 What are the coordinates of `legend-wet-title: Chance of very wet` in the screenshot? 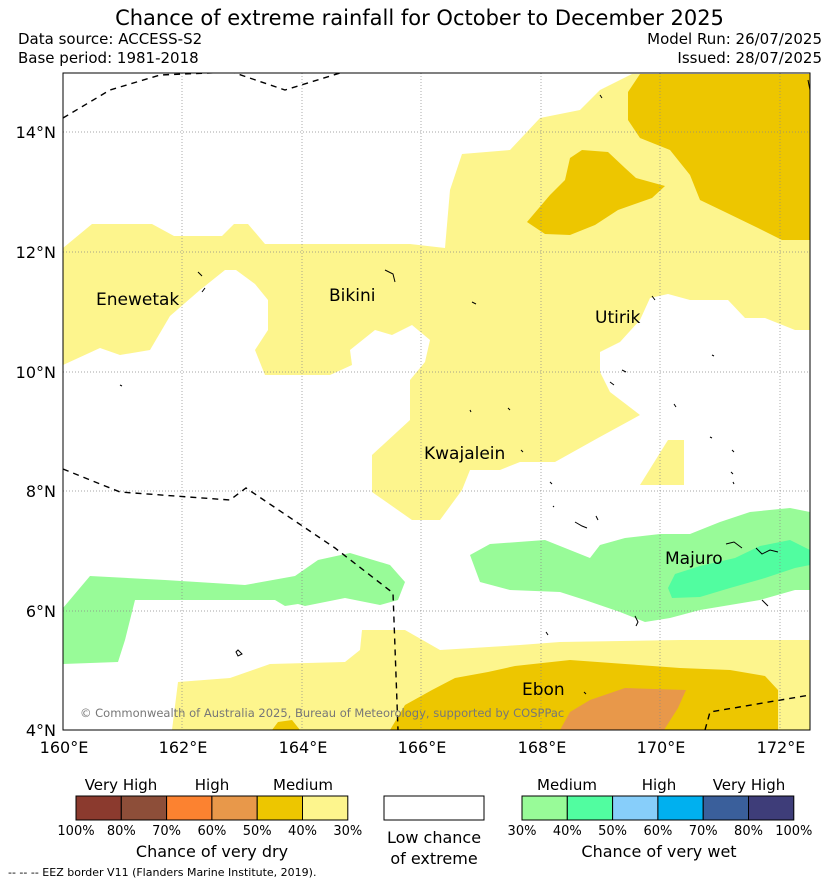 It's located at (658, 851).